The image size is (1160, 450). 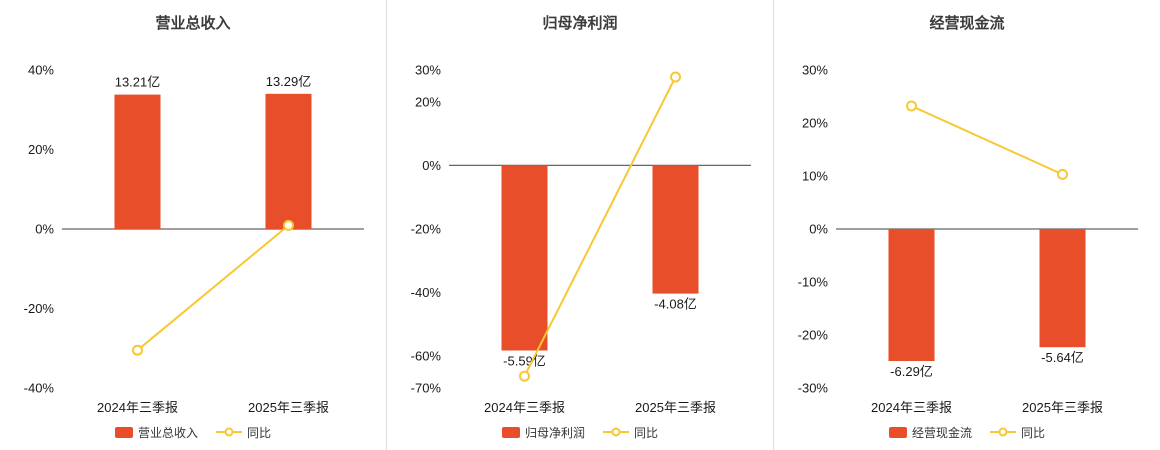 I want to click on bar-value-label: -5.64亿, so click(x=1062, y=357).